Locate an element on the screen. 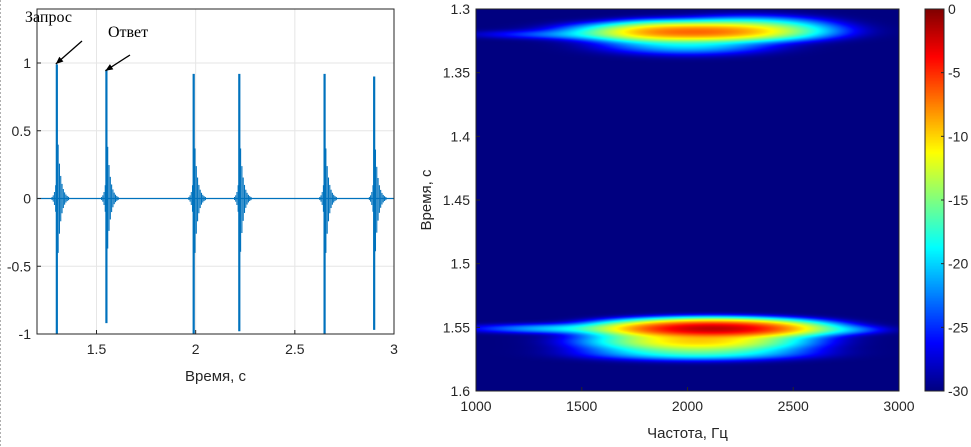 This screenshot has width=971, height=447. colorbar-tick-label: -30 is located at coordinates (958, 391).